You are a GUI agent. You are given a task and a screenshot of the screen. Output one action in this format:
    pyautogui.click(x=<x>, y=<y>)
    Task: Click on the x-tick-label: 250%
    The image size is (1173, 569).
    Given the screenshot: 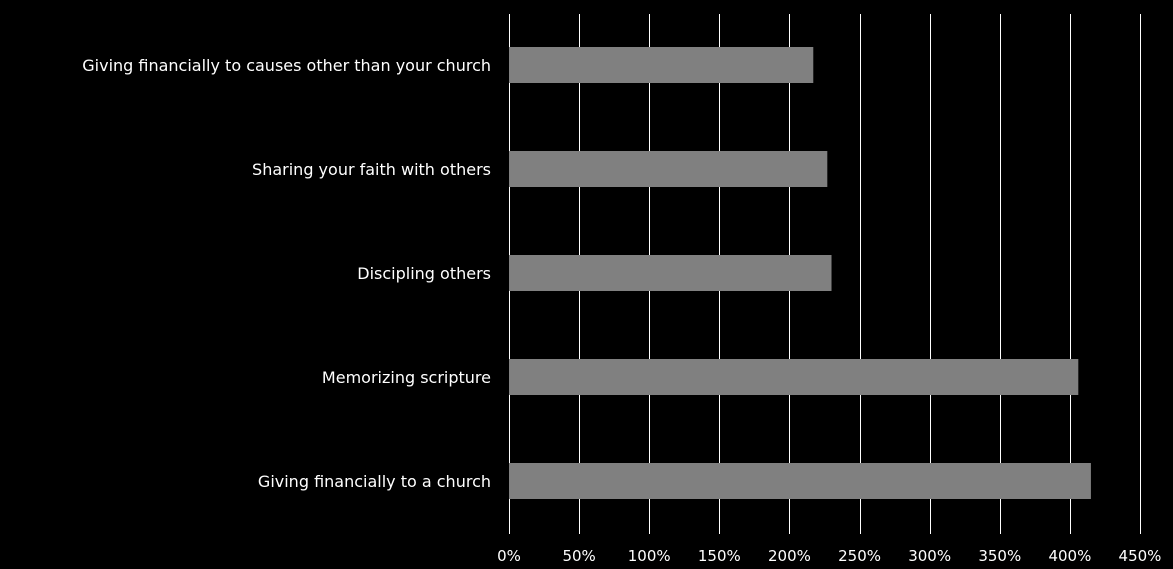 What is the action you would take?
    pyautogui.click(x=859, y=556)
    